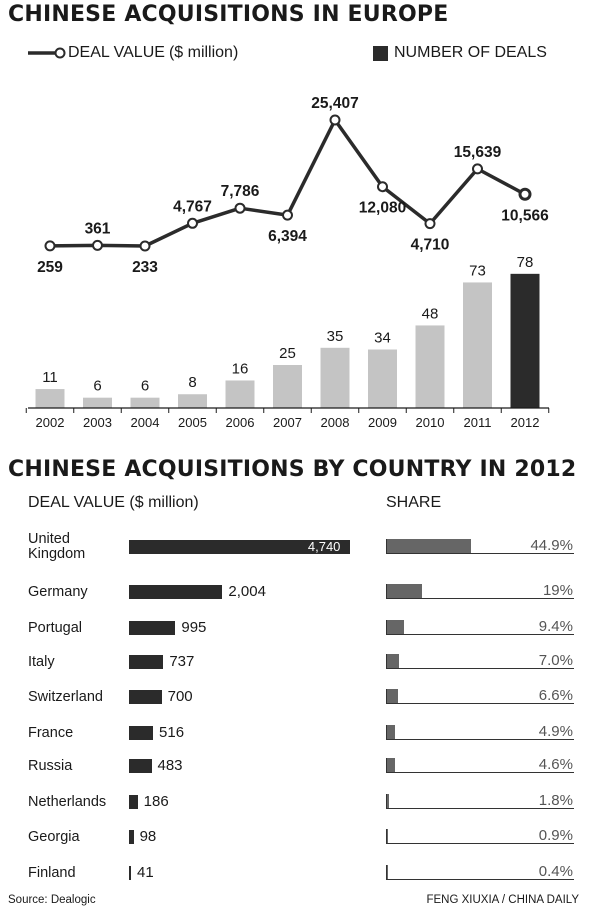 This screenshot has width=591, height=914. What do you see at coordinates (478, 422) in the screenshot?
I see `x-tick-label: 2011` at bounding box center [478, 422].